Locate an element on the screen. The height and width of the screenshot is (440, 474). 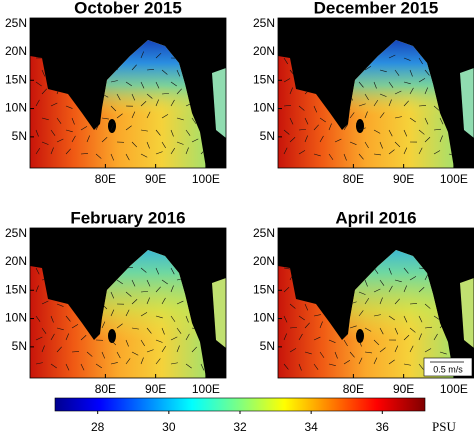
y-tick-label: 15N is located at coordinates (16, 79).